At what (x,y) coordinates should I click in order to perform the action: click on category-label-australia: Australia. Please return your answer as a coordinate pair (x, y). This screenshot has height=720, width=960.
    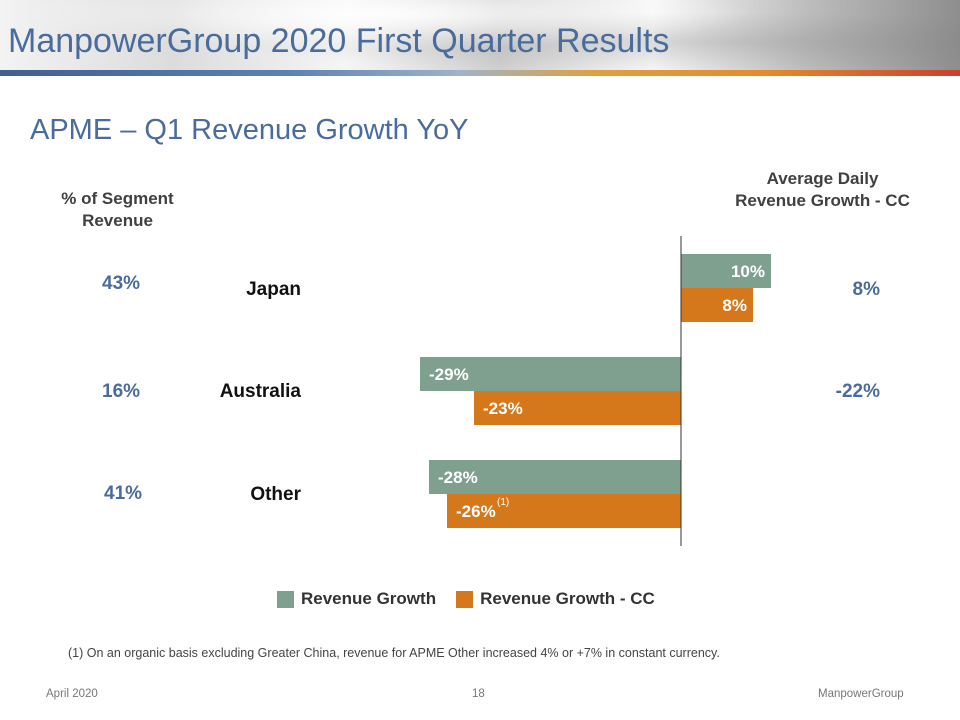
    Looking at the image, I should click on (260, 391).